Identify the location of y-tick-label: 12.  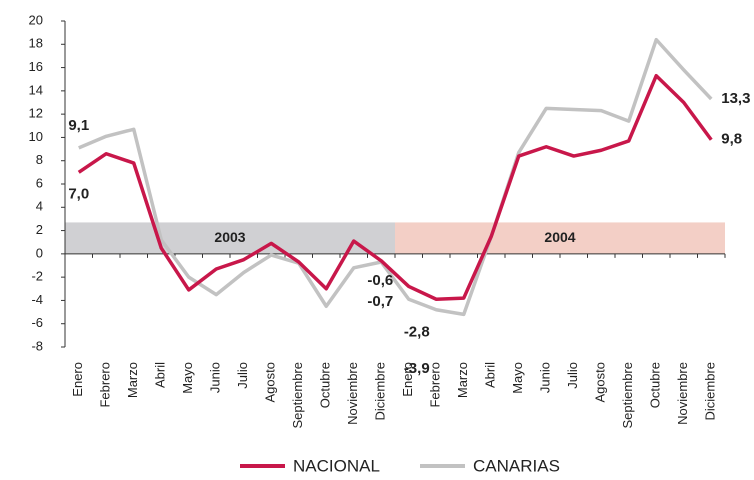
(36, 113).